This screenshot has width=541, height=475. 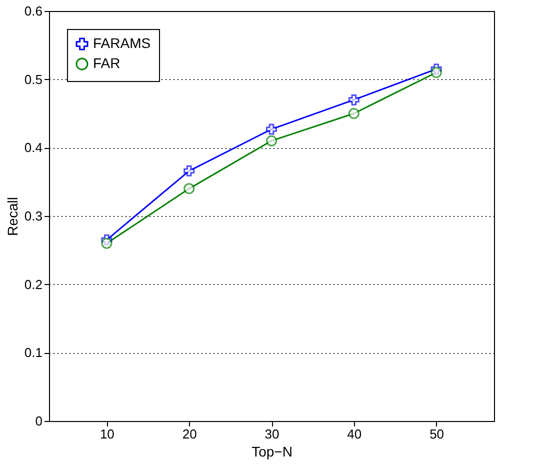 What do you see at coordinates (272, 452) in the screenshot?
I see `x-axis-title: Top−N` at bounding box center [272, 452].